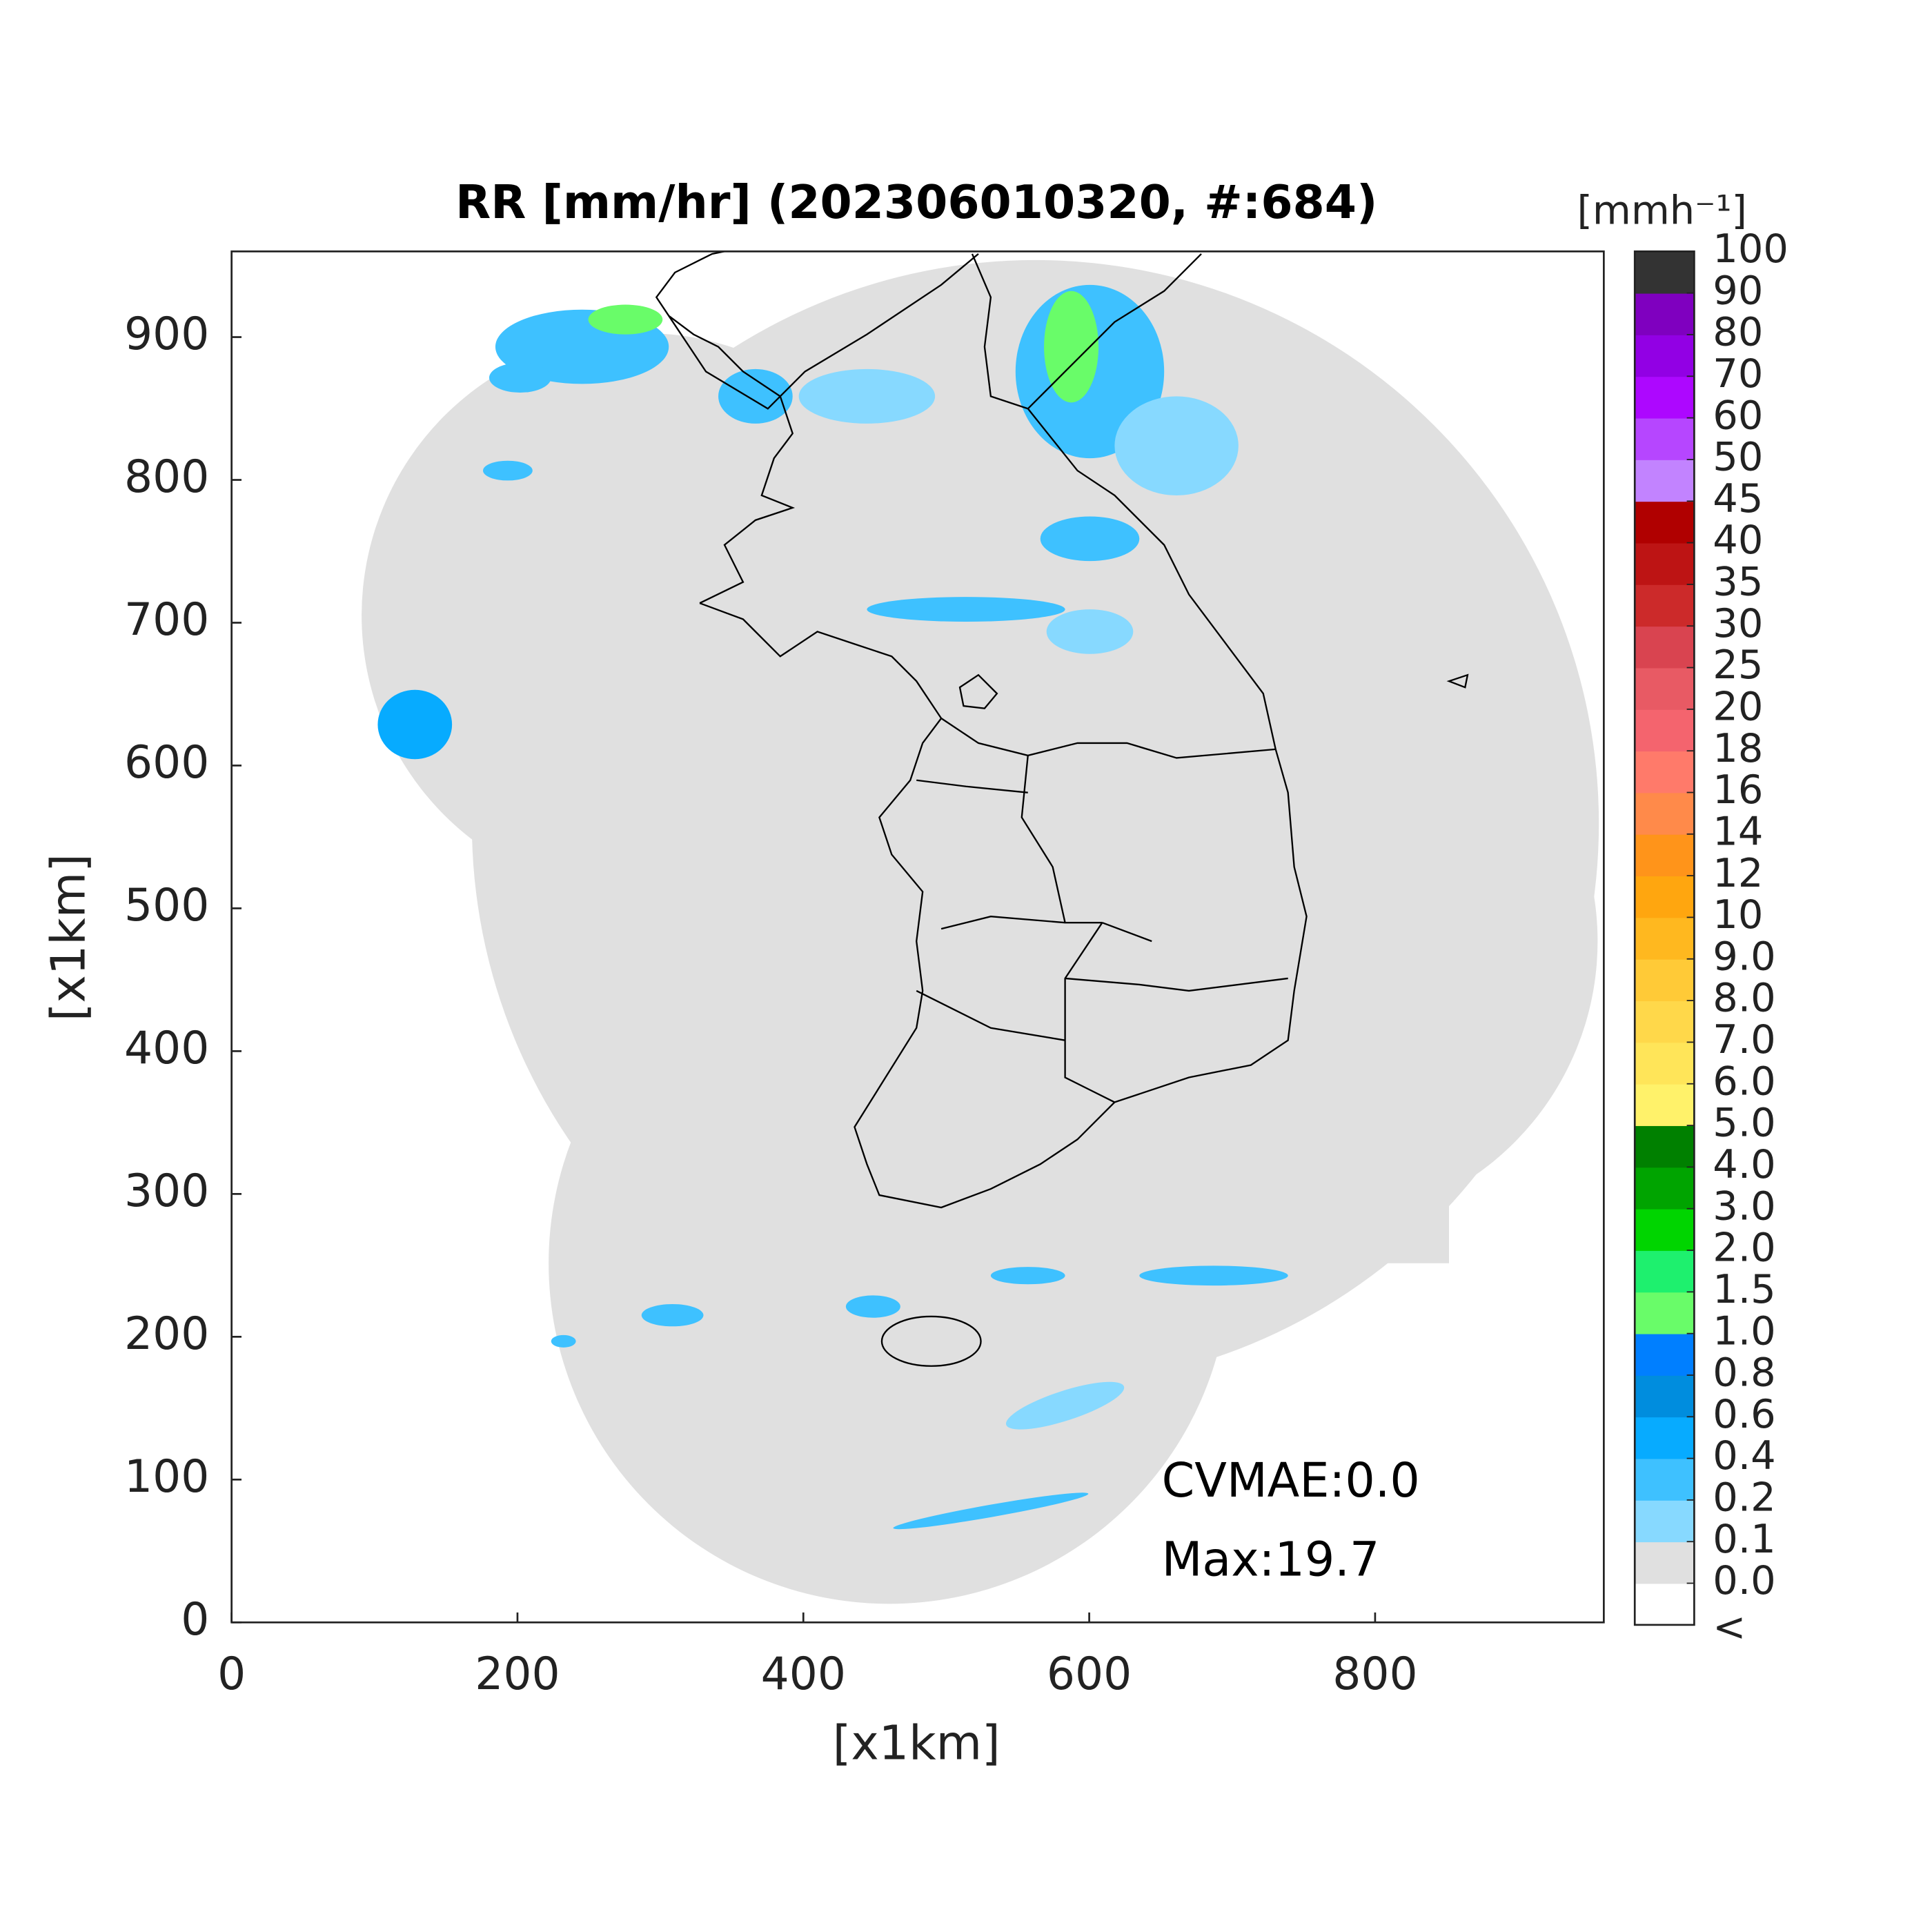 This screenshot has height=1932, width=1932. Describe the element at coordinates (1738, 748) in the screenshot. I see `colorbar-tick-label: 18` at that location.